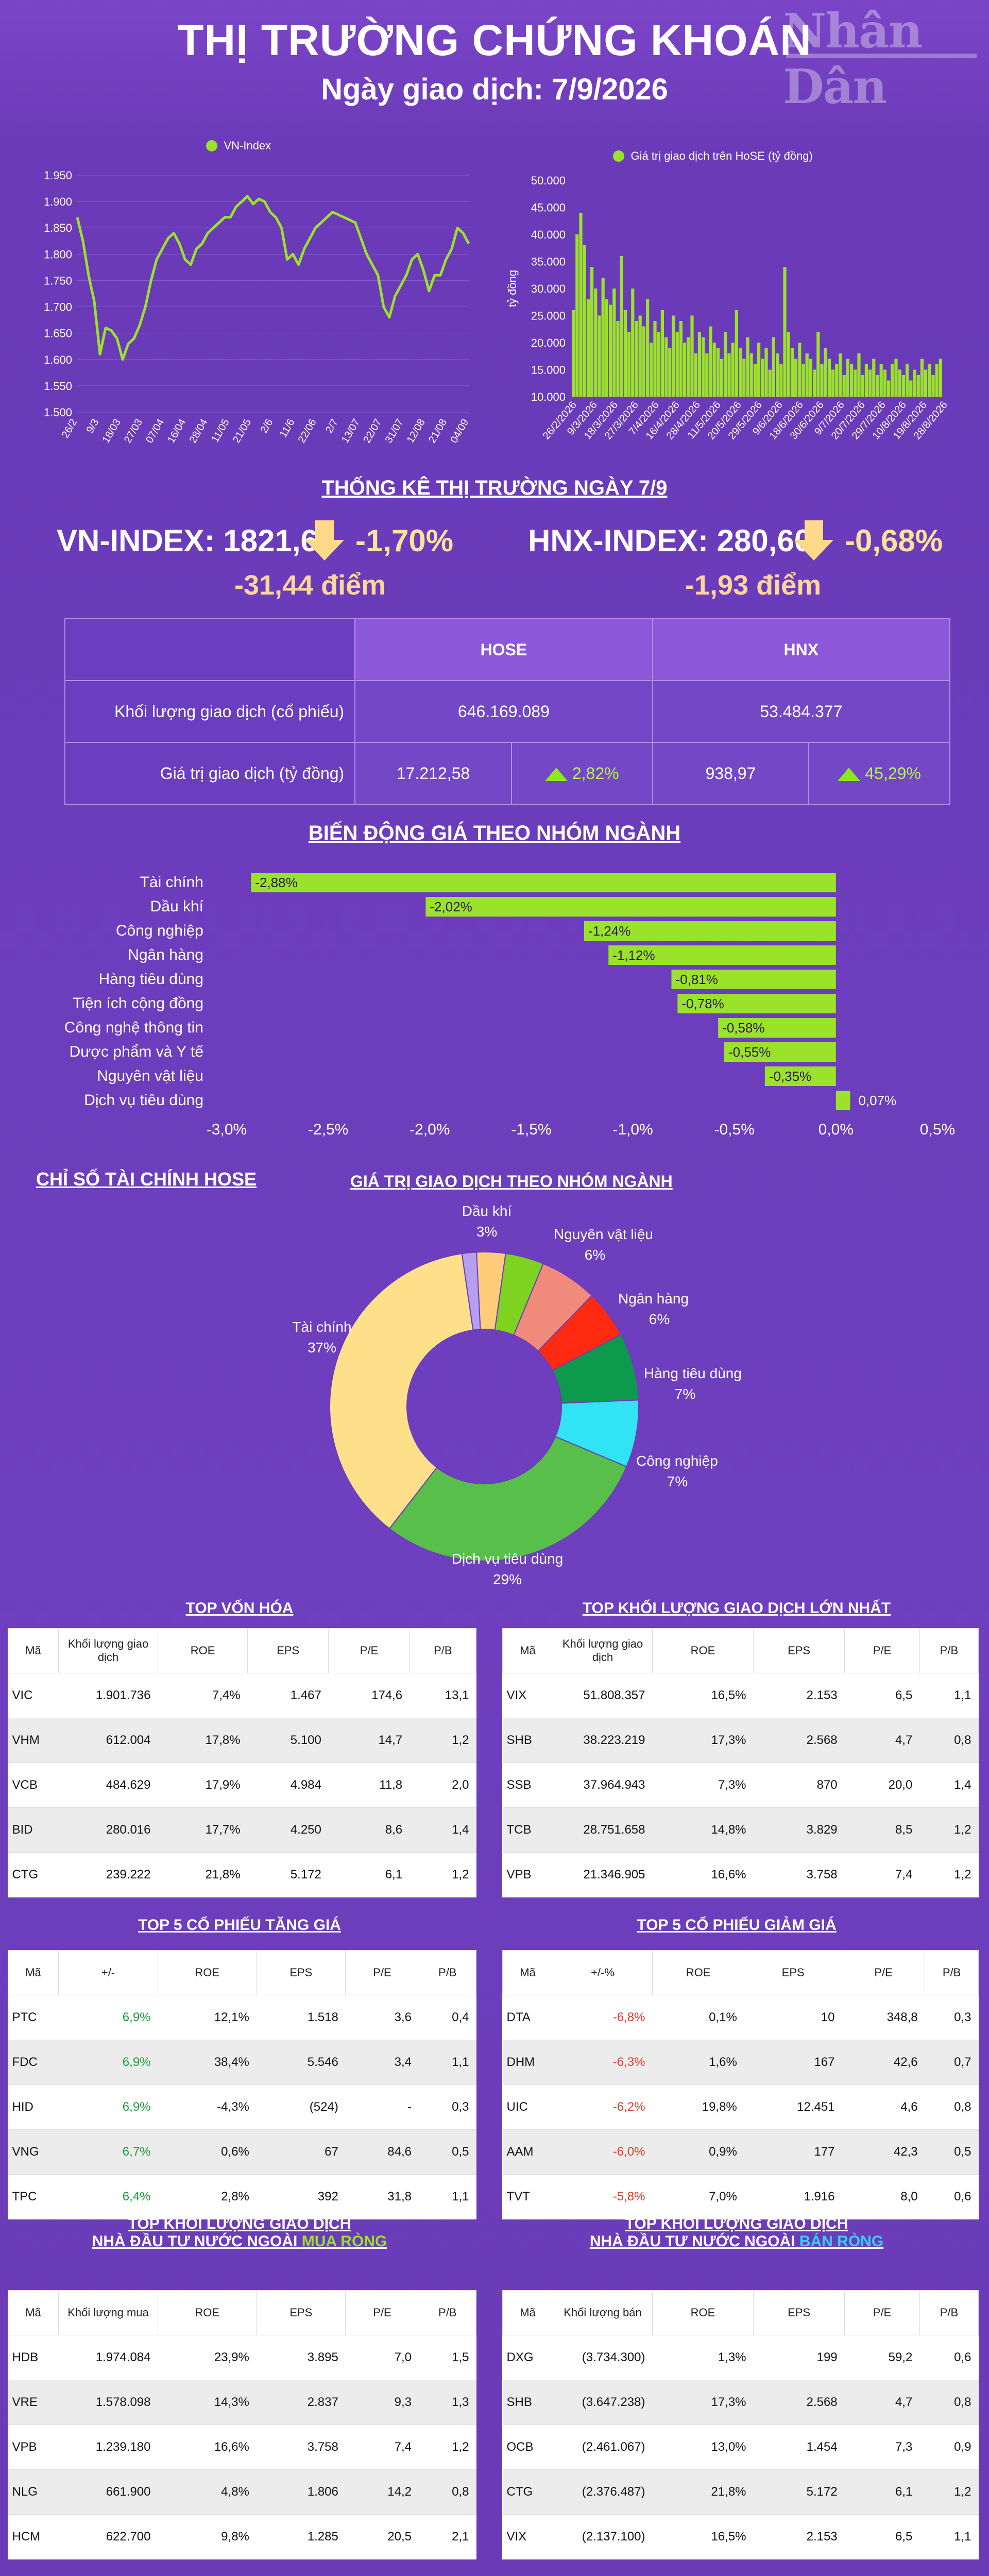 Image resolution: width=989 pixels, height=2576 pixels. What do you see at coordinates (528, 2062) in the screenshot?
I see `ticker-cell: DHM` at bounding box center [528, 2062].